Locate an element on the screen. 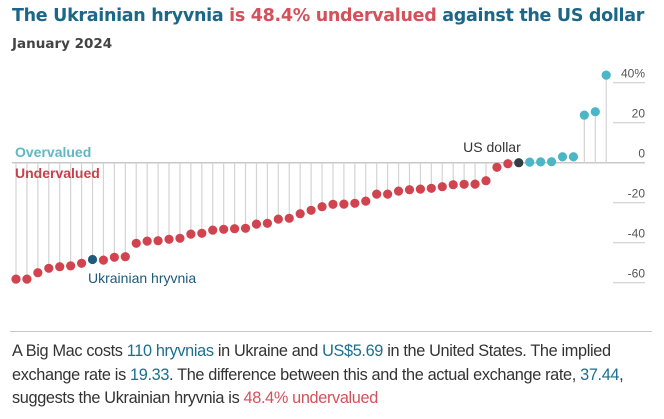 The height and width of the screenshot is (419, 664). undervalued-label: Undervalued is located at coordinates (57, 173).